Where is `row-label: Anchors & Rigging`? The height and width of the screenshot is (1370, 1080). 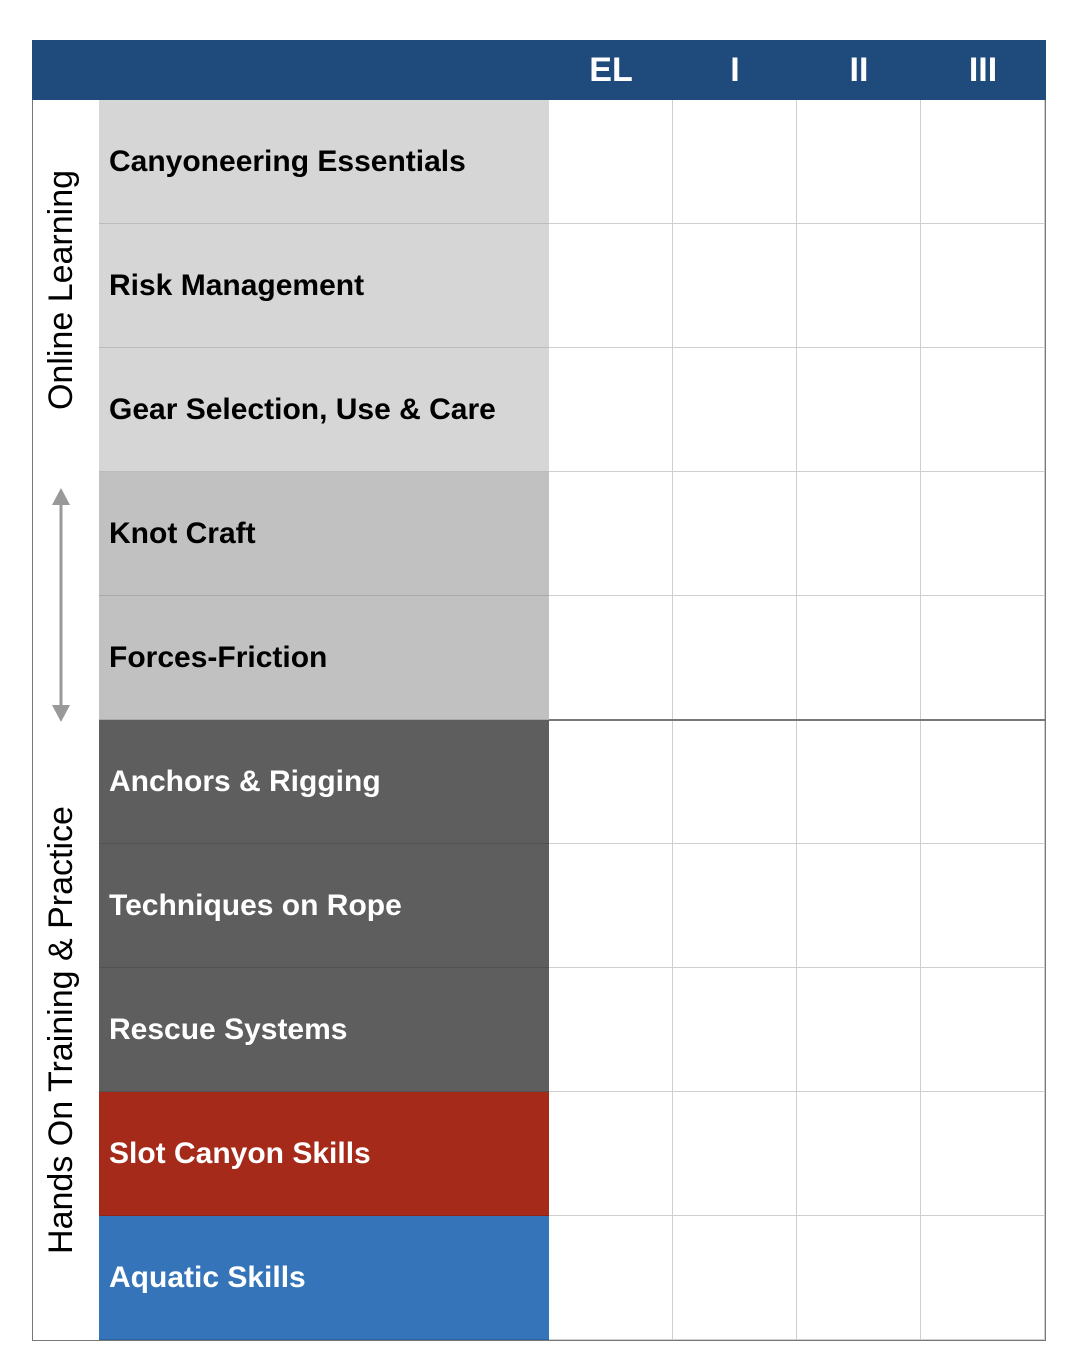 row-label: Anchors & Rigging is located at coordinates (324, 782).